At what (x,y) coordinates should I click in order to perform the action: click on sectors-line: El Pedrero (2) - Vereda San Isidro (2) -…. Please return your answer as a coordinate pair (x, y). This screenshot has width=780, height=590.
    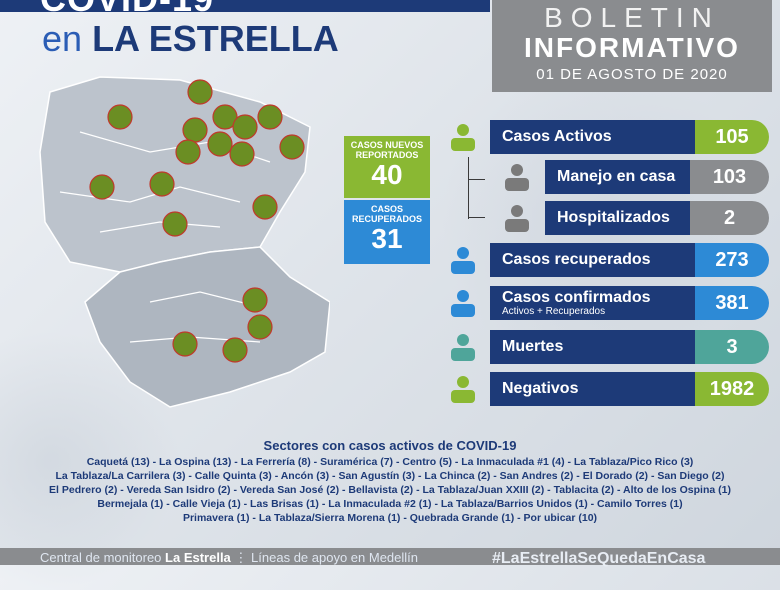
    Looking at the image, I should click on (390, 490).